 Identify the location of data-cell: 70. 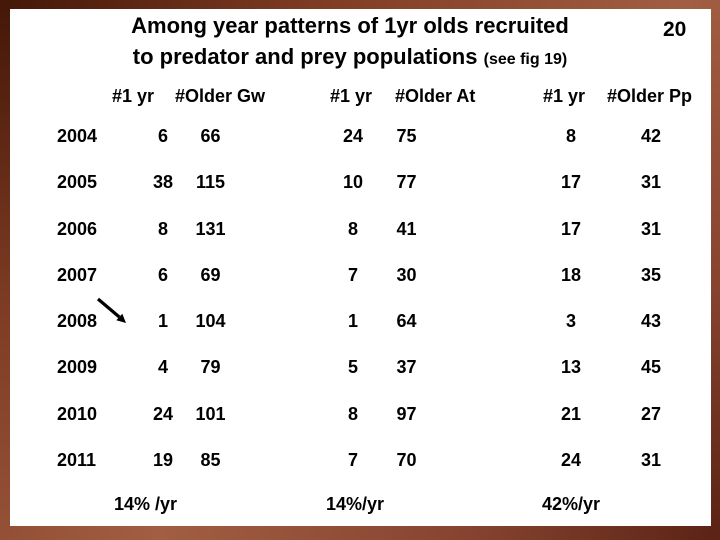
(406, 460).